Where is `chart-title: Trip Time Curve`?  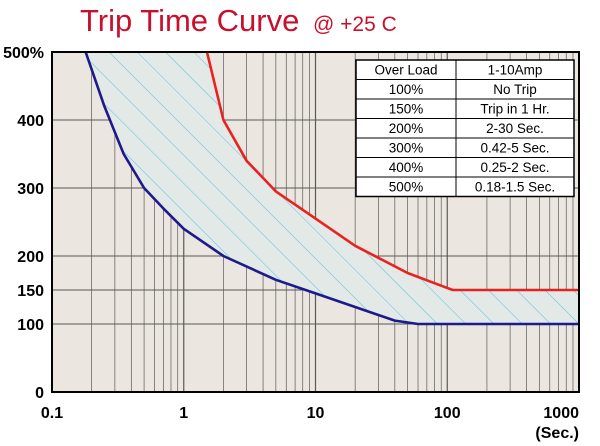
chart-title: Trip Time Curve is located at coordinates (189, 20).